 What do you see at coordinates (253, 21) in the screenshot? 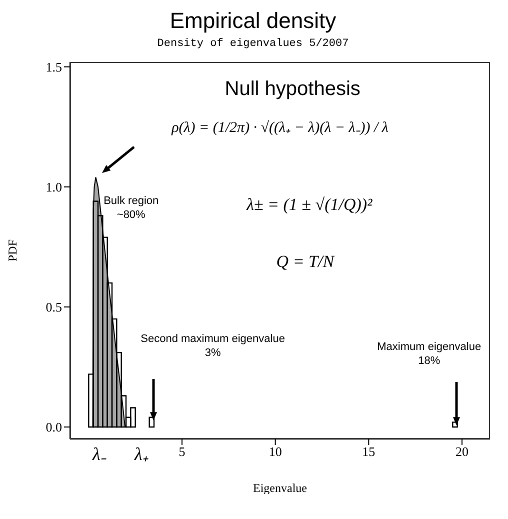
I see `chart-title: Empirical density` at bounding box center [253, 21].